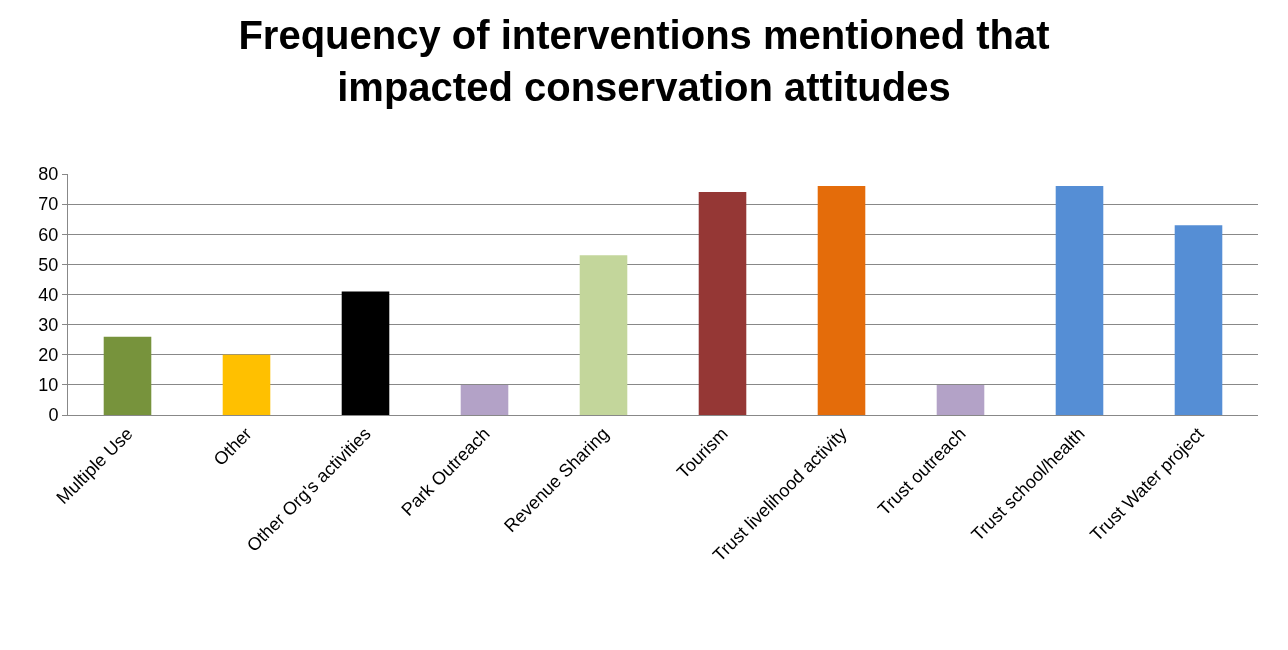 Image resolution: width=1288 pixels, height=650 pixels. What do you see at coordinates (48, 294) in the screenshot?
I see `y-tick-label: 40` at bounding box center [48, 294].